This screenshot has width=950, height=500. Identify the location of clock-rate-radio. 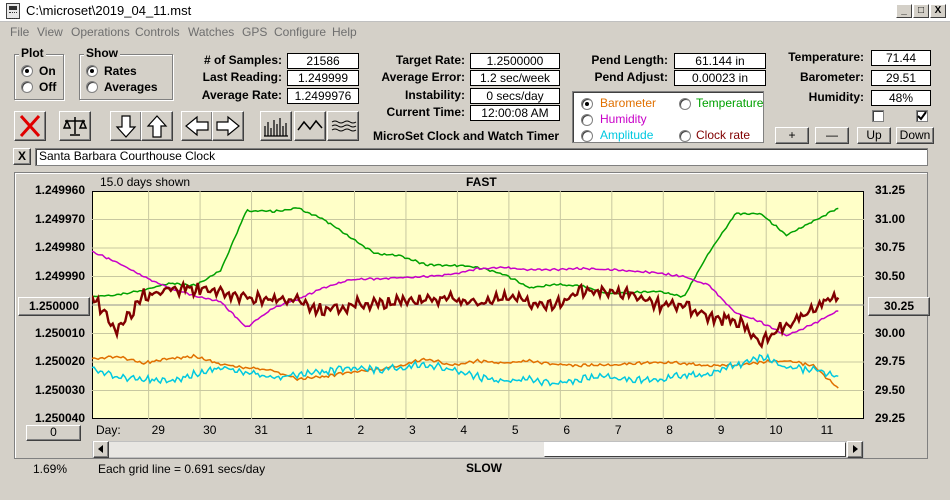
(685, 136).